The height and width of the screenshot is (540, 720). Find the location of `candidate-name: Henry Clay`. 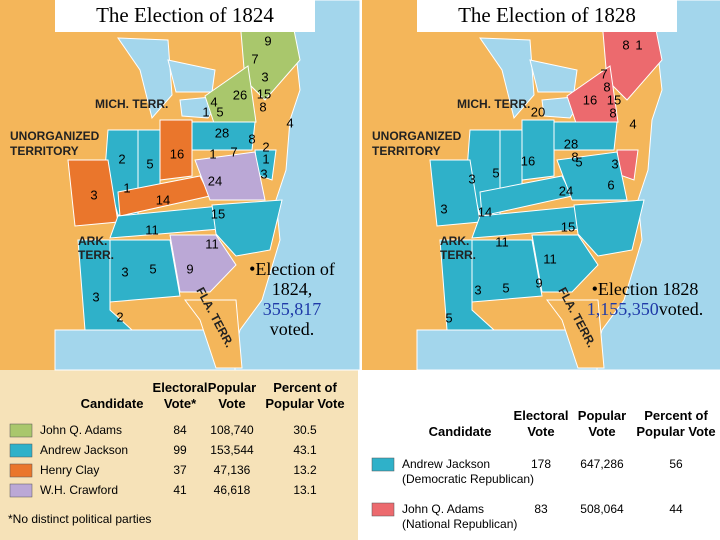

candidate-name: Henry Clay is located at coordinates (69, 470).